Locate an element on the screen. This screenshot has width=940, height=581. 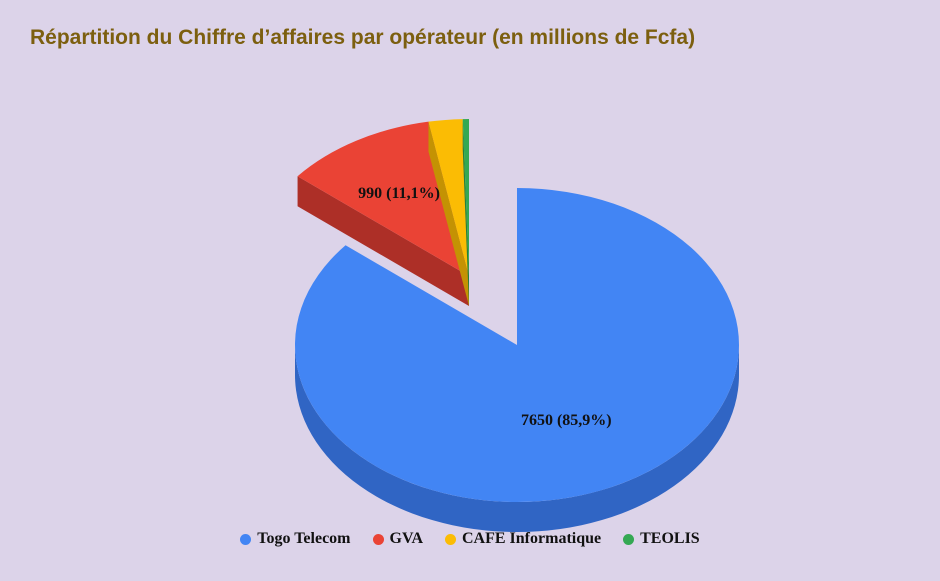
legend-label: CAFE Informatique is located at coordinates (532, 538).